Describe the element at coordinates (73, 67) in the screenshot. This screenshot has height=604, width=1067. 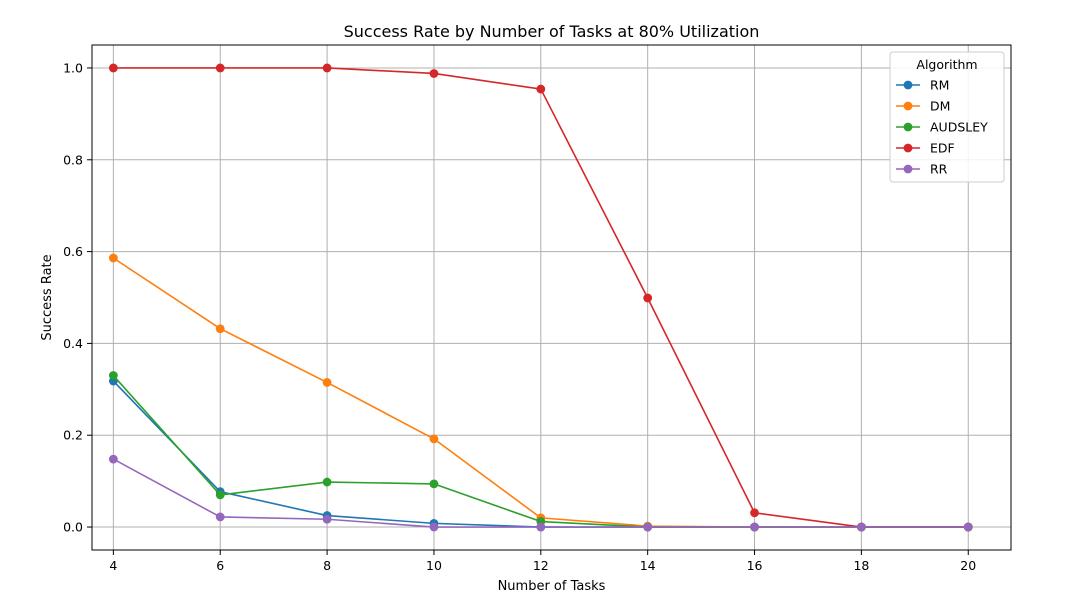
I see `y-tick-label: 1.0` at that location.